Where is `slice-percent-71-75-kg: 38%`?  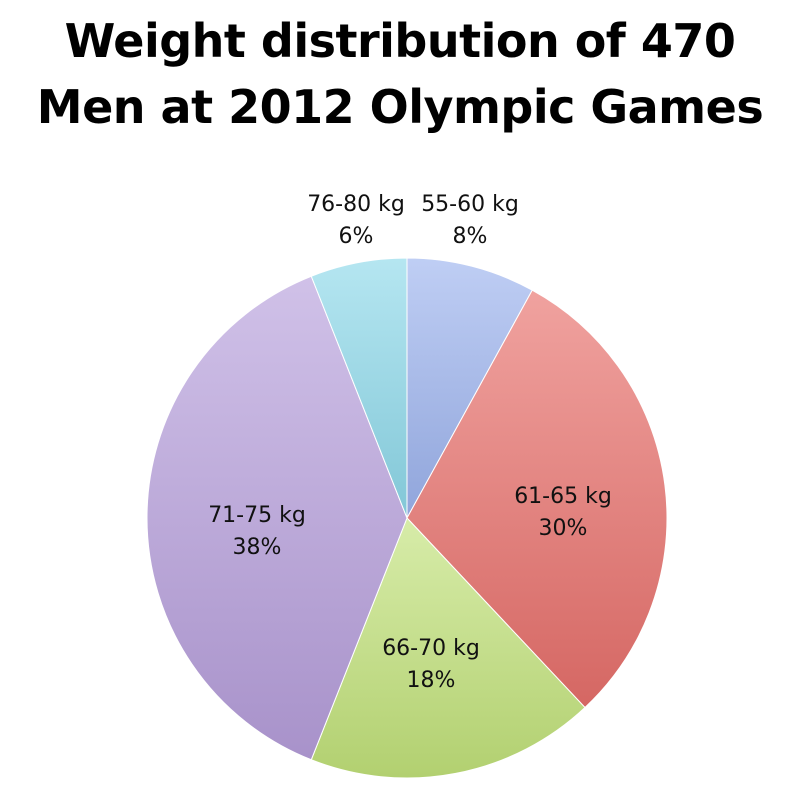 slice-percent-71-75-kg: 38% is located at coordinates (257, 547).